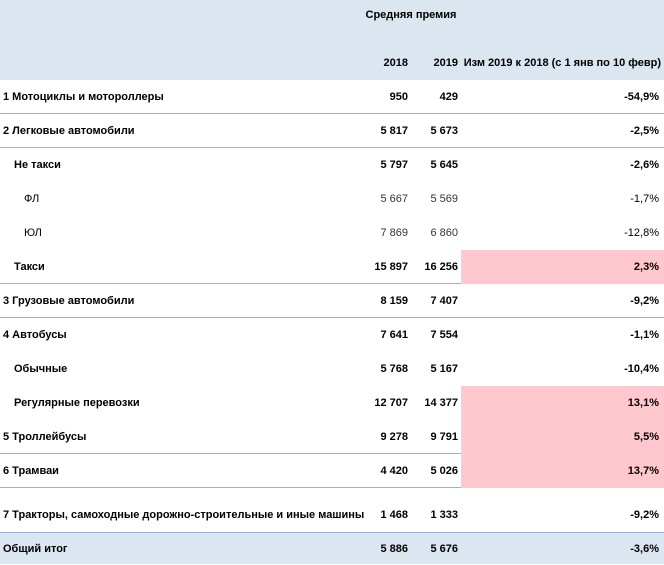  I want to click on row-label: Регулярные перевозки, so click(77, 403).